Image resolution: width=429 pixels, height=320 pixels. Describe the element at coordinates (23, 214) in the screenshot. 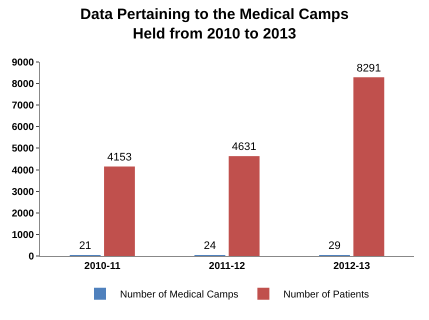

I see `y-tick-label: 2000` at that location.